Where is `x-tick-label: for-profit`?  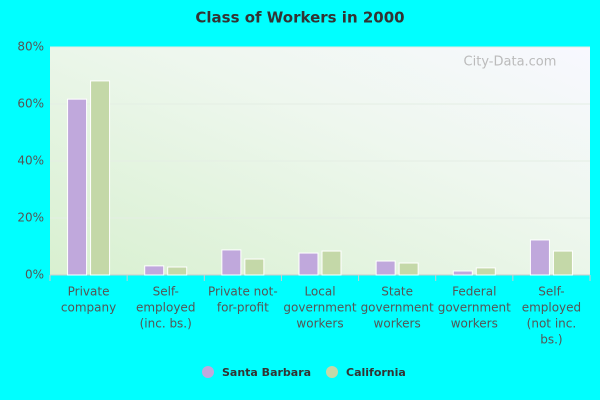 x-tick-label: for-profit is located at coordinates (243, 308).